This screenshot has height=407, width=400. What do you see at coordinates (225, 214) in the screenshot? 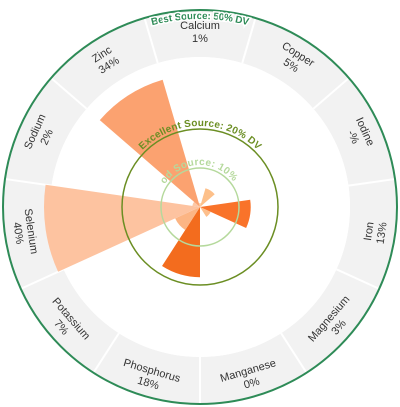
I see `wedge-iron` at bounding box center [225, 214].